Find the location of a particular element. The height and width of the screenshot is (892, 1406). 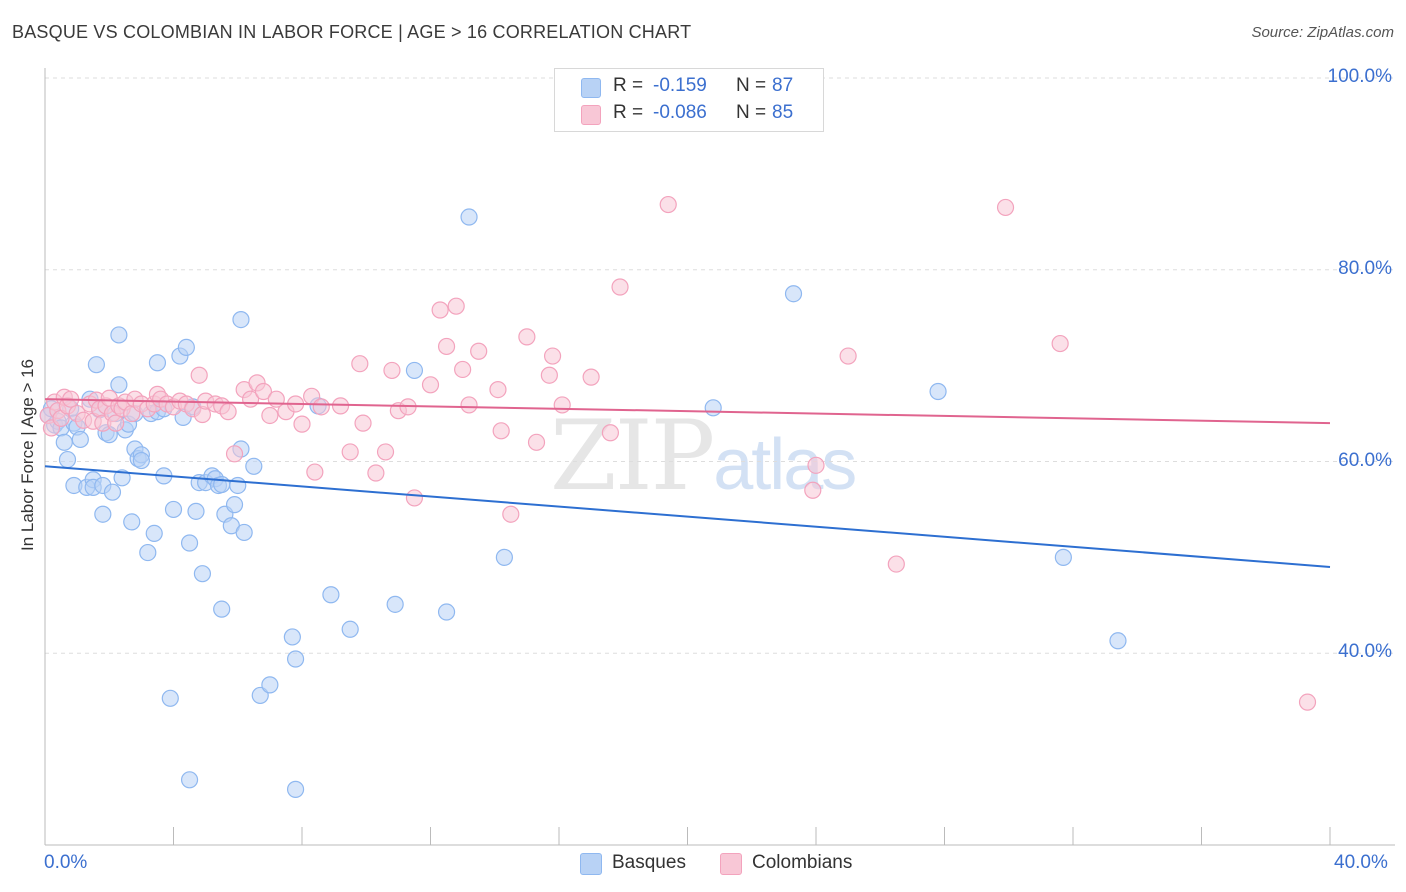

watermark-zip: ZIP is located at coordinates (632, 456).